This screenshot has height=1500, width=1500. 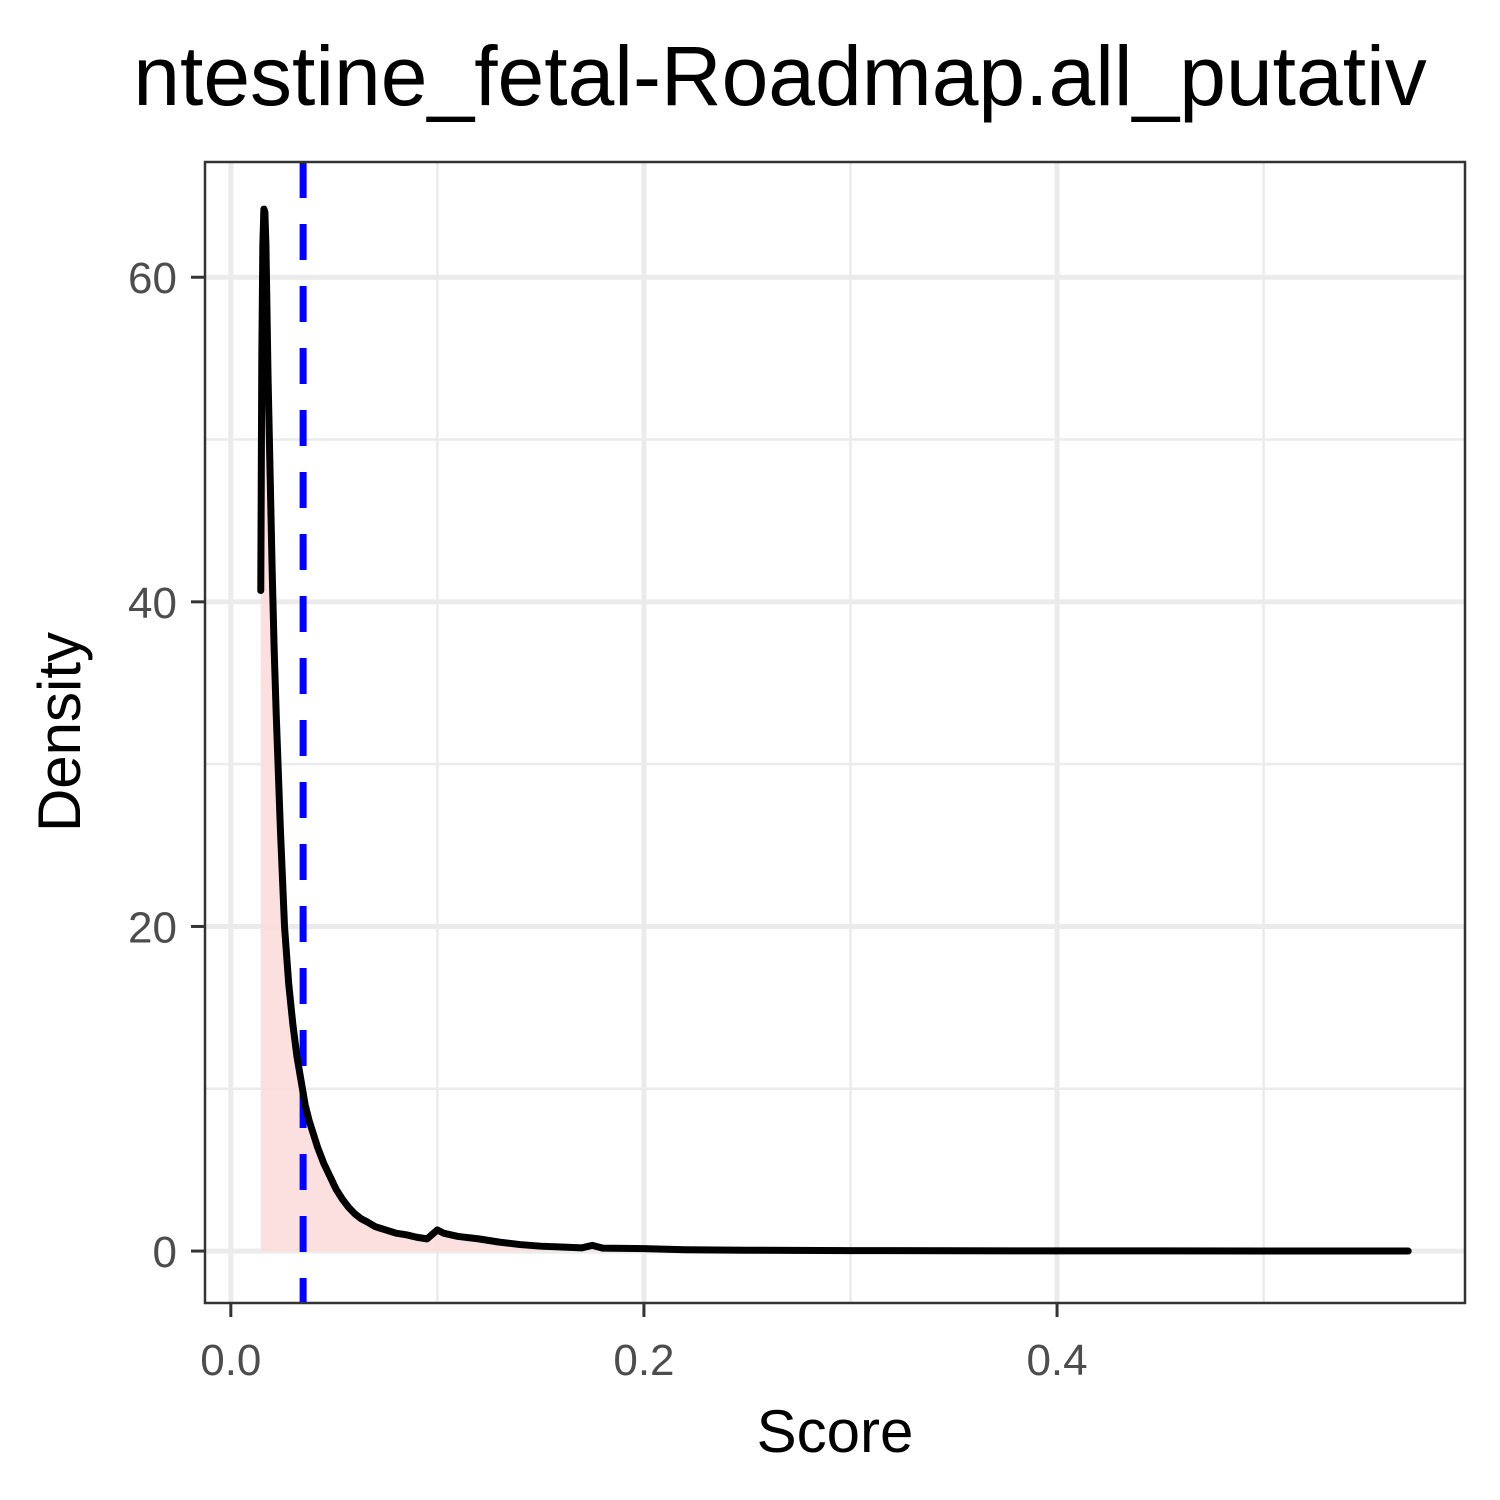 I want to click on y-tick-label: 40, so click(x=152, y=603).